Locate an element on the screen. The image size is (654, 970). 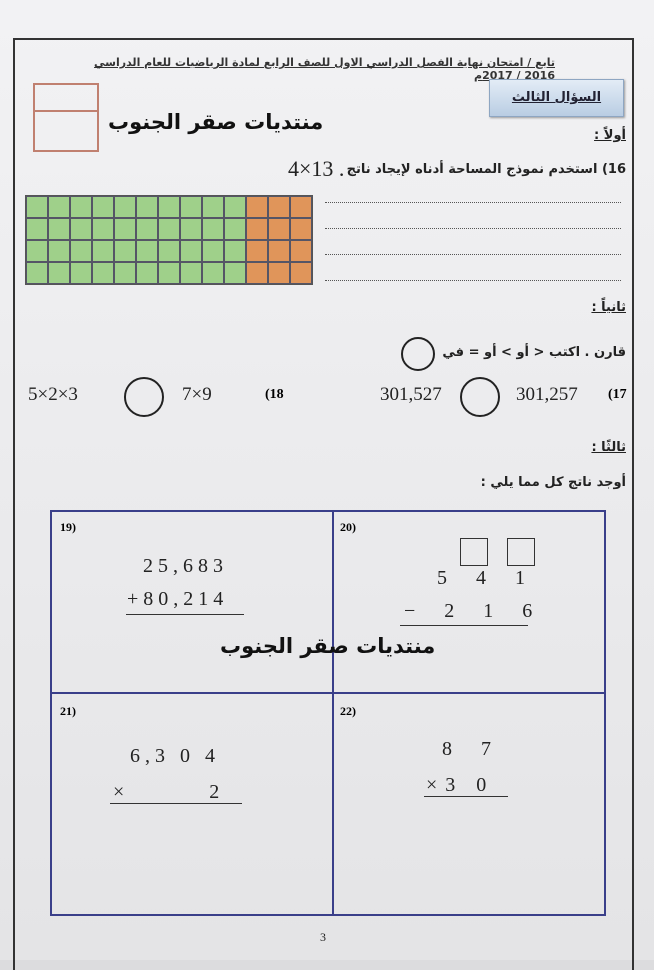
q17-left-value: 301,257 is located at coordinates (547, 394).